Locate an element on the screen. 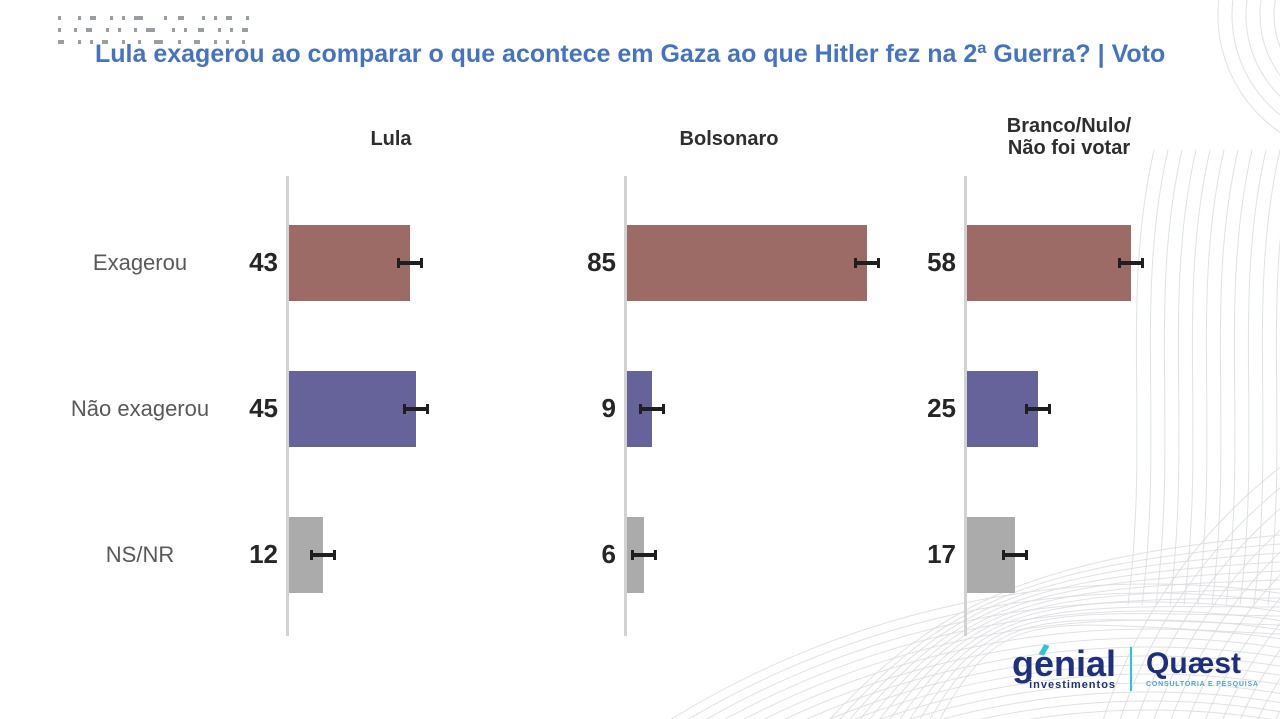 Image resolution: width=1280 pixels, height=719 pixels. quaest-barcode-mark is located at coordinates (153, 30).